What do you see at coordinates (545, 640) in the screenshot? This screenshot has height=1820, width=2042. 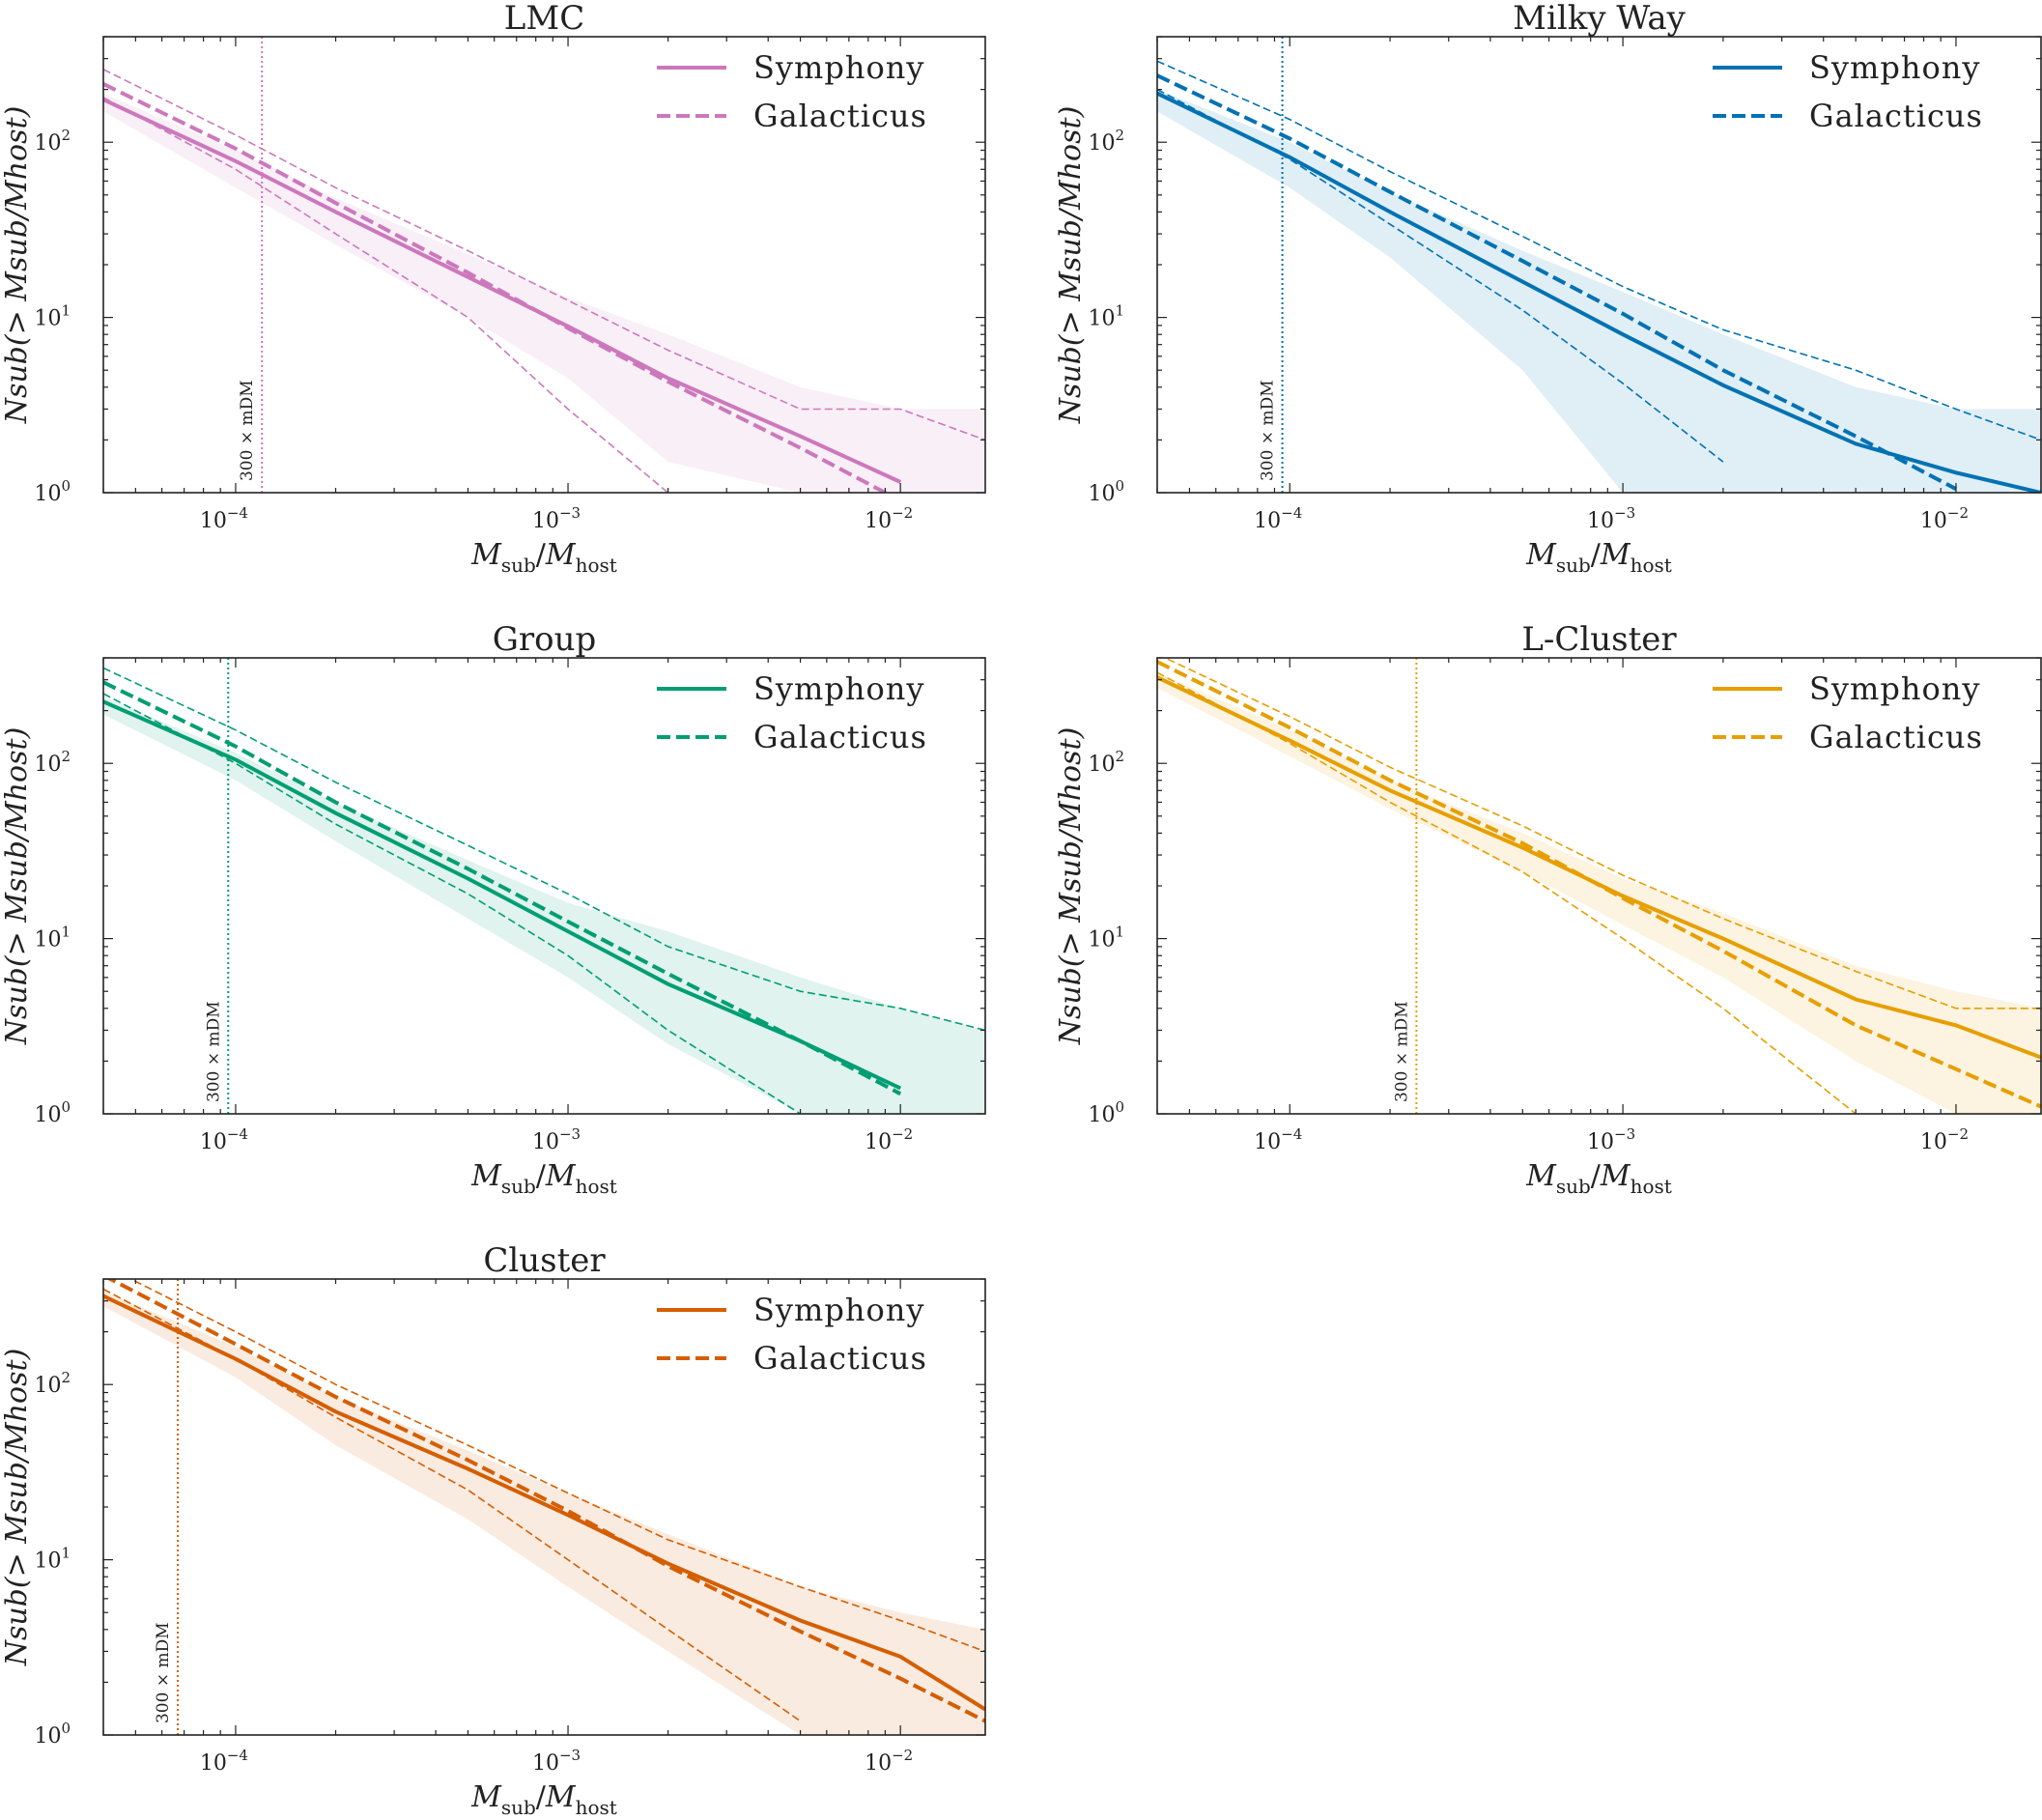 I see `panel-title: Group` at bounding box center [545, 640].